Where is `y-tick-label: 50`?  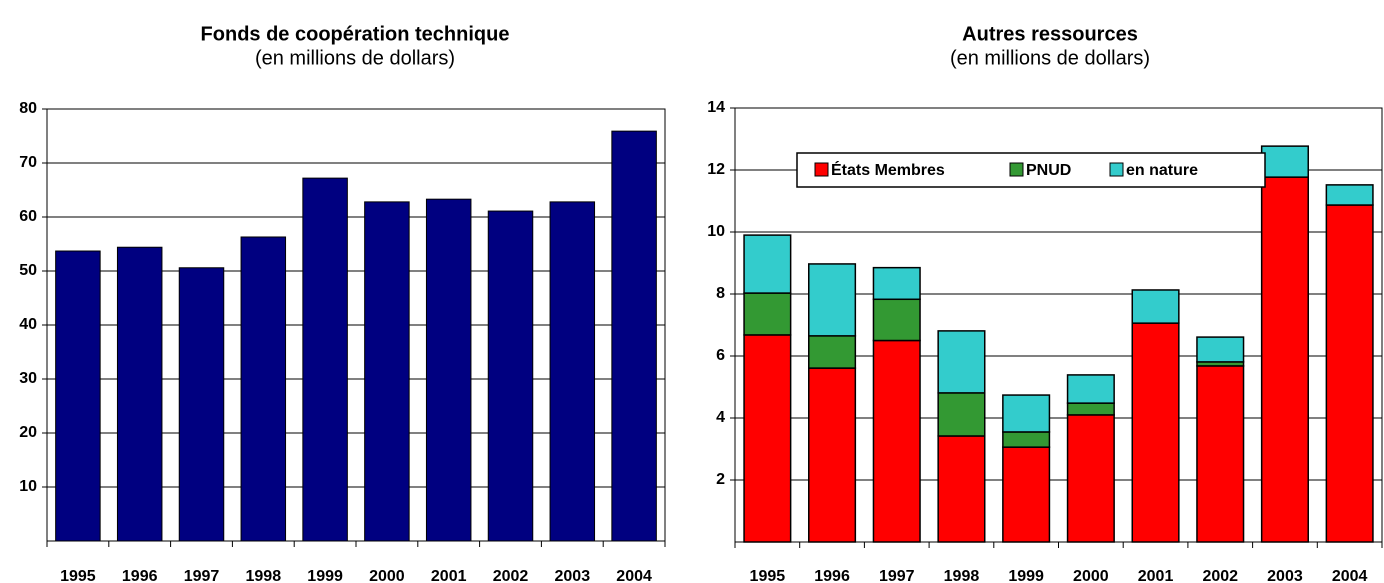
y-tick-label: 50 is located at coordinates (28, 270).